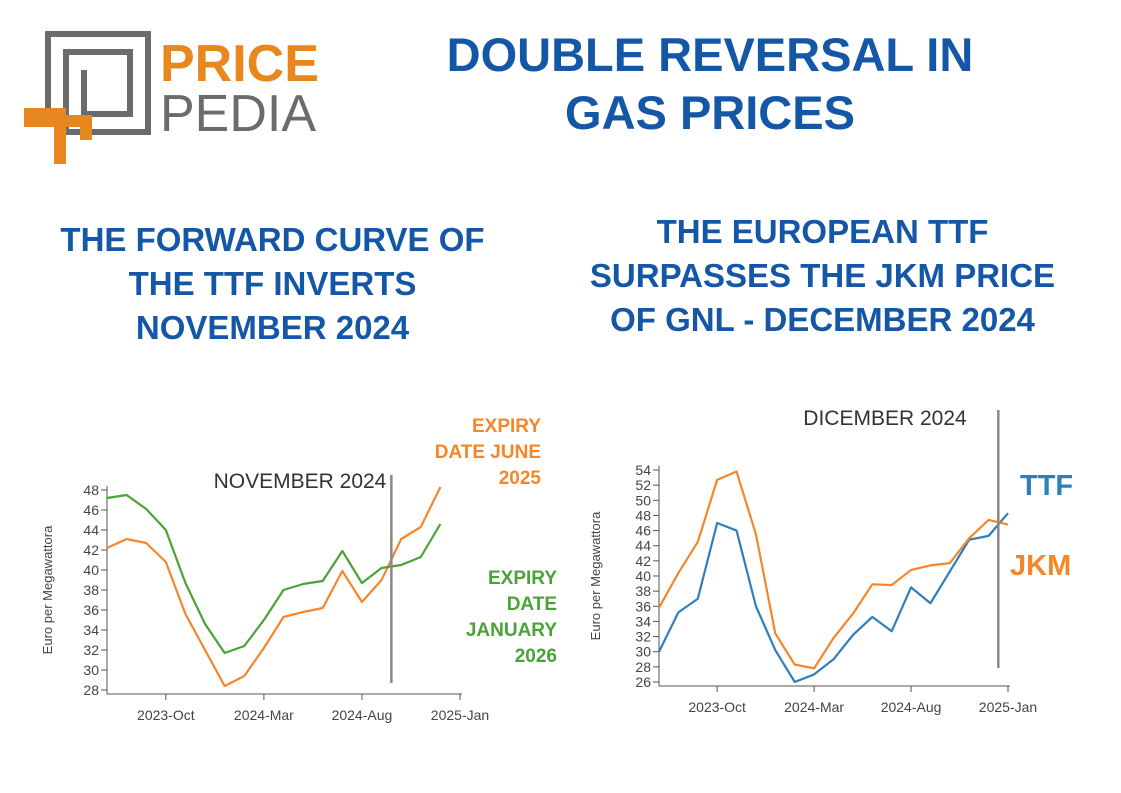  I want to click on series-line-jkm, so click(833, 570).